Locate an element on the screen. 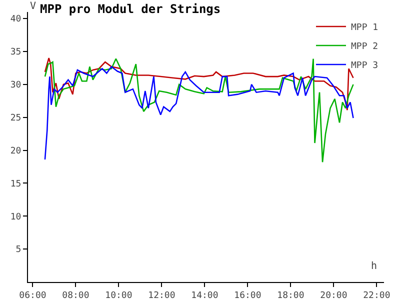 This screenshot has height=300, width=400. y-tick-label: 35 is located at coordinates (16, 53).